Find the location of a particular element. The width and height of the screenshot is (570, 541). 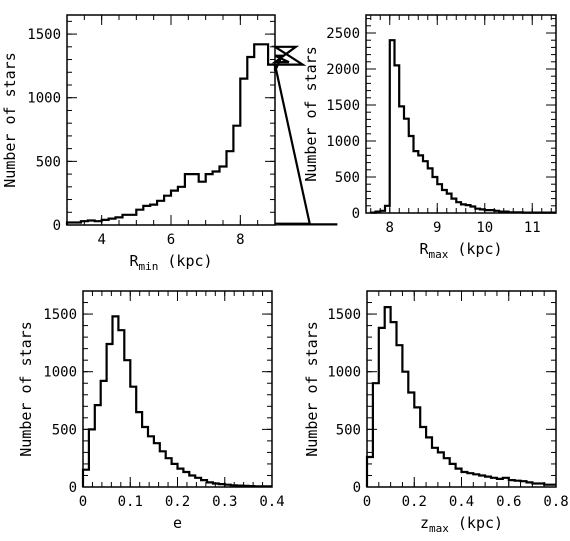

x-axis-label: zmax (kpc) is located at coordinates (461, 524).